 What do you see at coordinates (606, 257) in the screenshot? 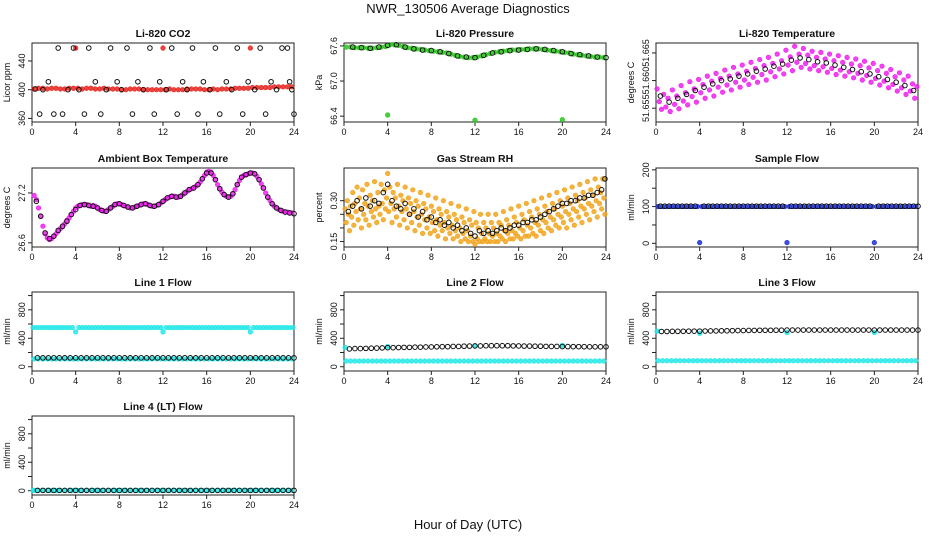
I see `x-tick-label: 24` at bounding box center [606, 257].